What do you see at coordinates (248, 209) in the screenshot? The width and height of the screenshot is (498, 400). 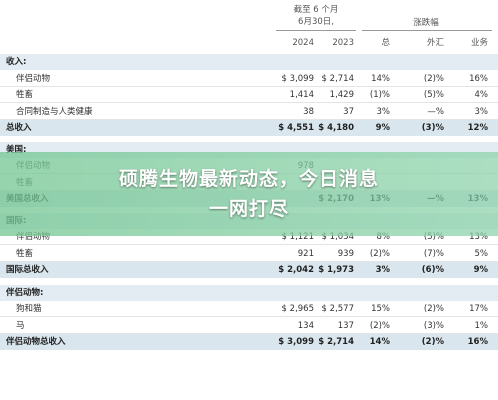 I see `headline-line2: 一网打尽` at bounding box center [248, 209].